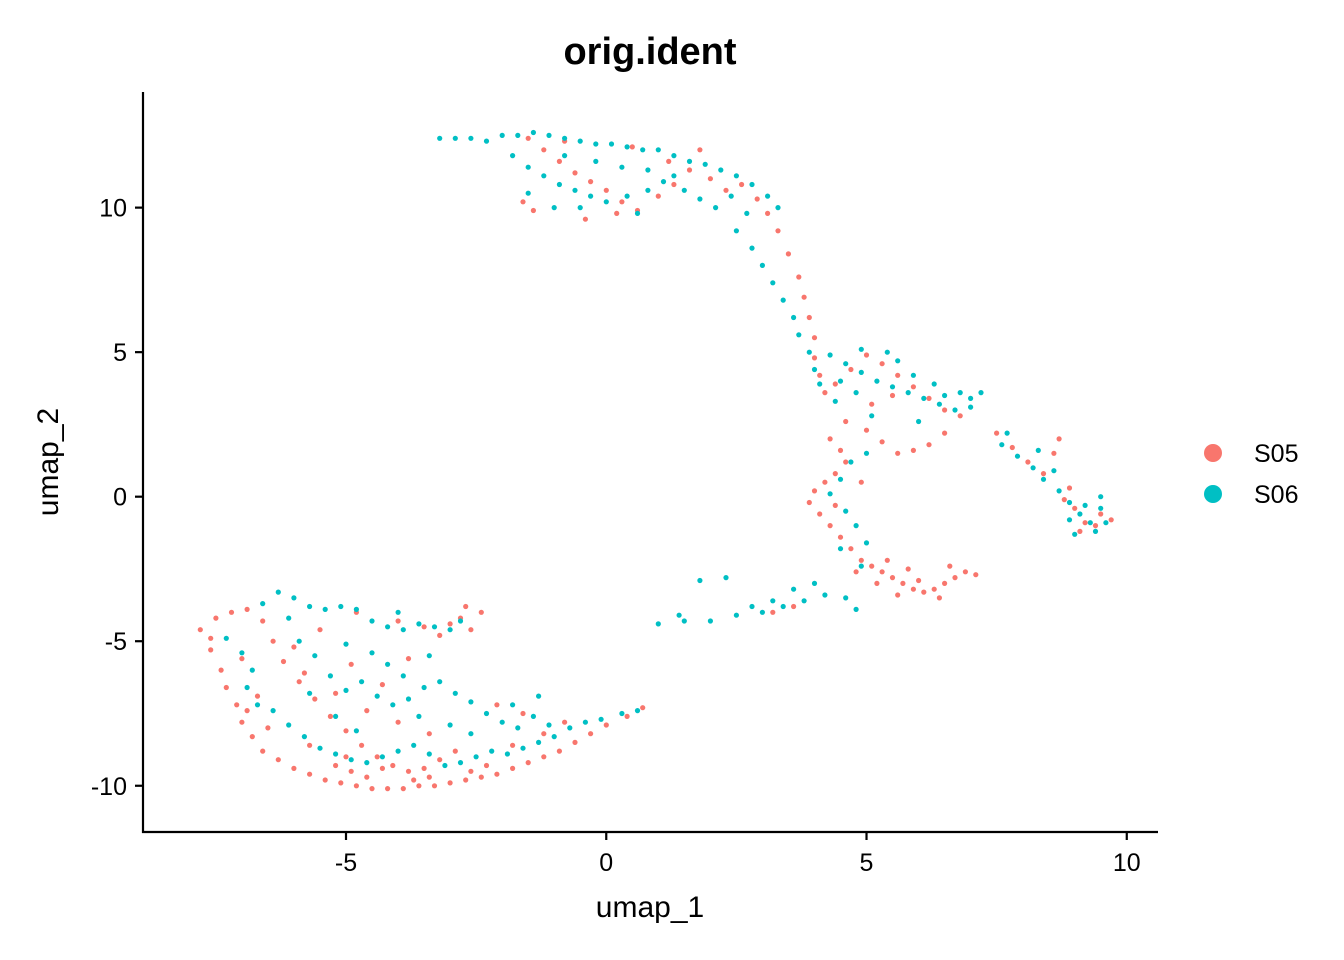 The image size is (1344, 960). I want to click on legend-label-S06: S06, so click(1276, 495).